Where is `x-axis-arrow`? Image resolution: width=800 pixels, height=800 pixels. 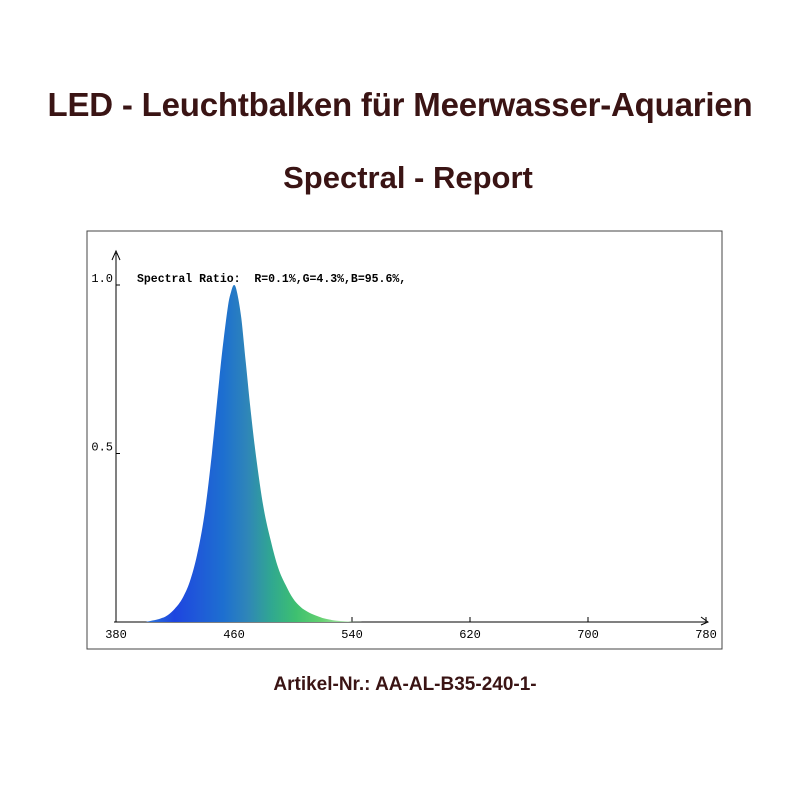 x-axis-arrow is located at coordinates (705, 621).